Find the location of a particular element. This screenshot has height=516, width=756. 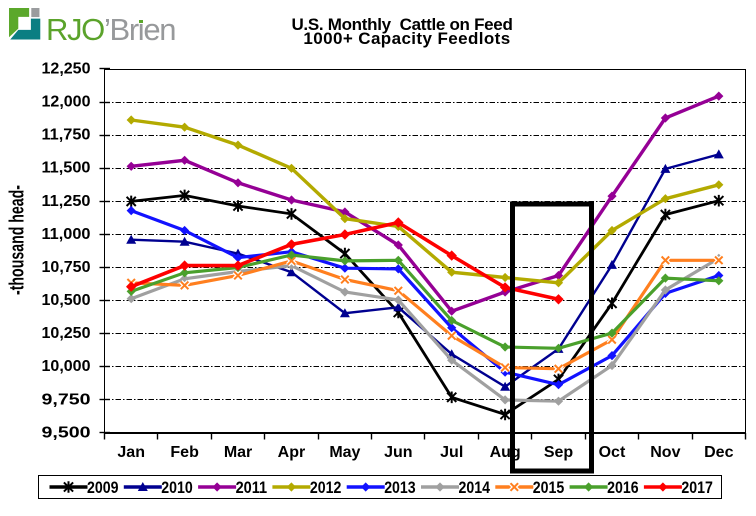

svg-text: Nov is located at coordinates (665, 452).